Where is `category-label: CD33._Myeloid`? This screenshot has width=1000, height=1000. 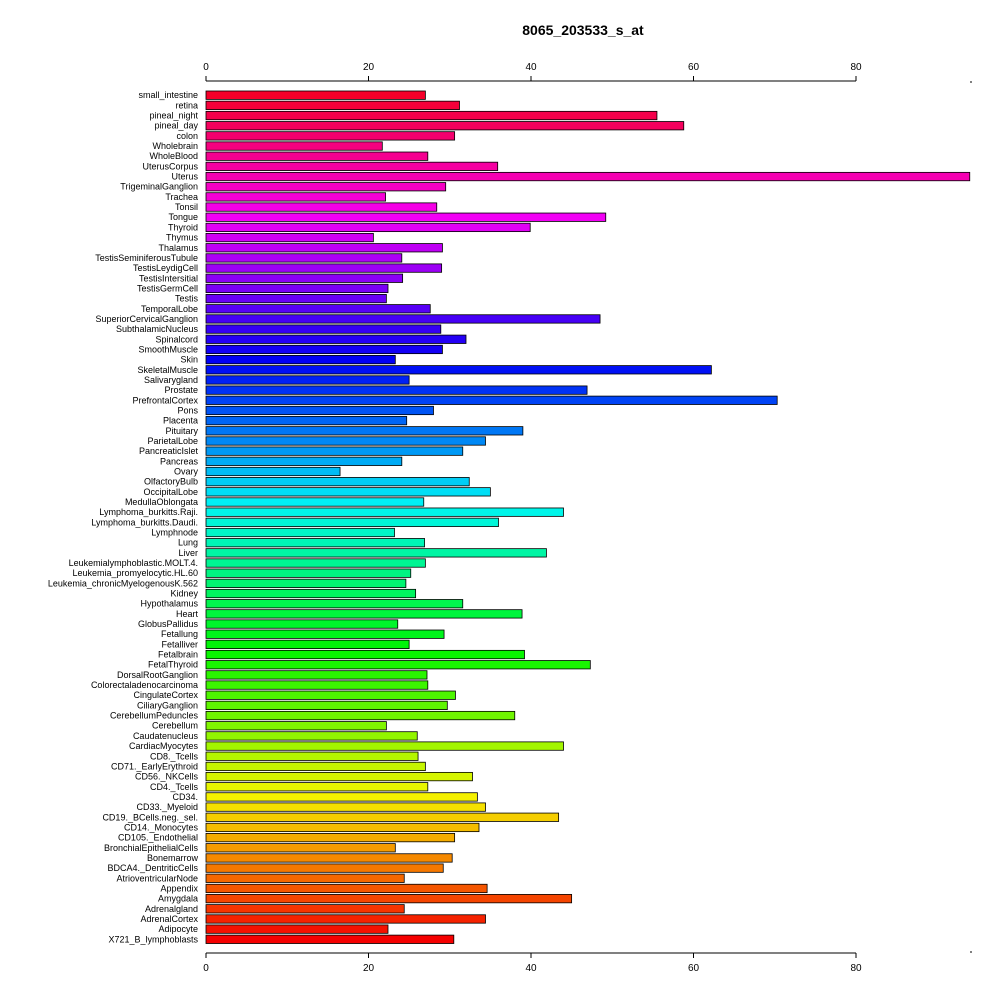 category-label: CD33._Myeloid is located at coordinates (167, 807).